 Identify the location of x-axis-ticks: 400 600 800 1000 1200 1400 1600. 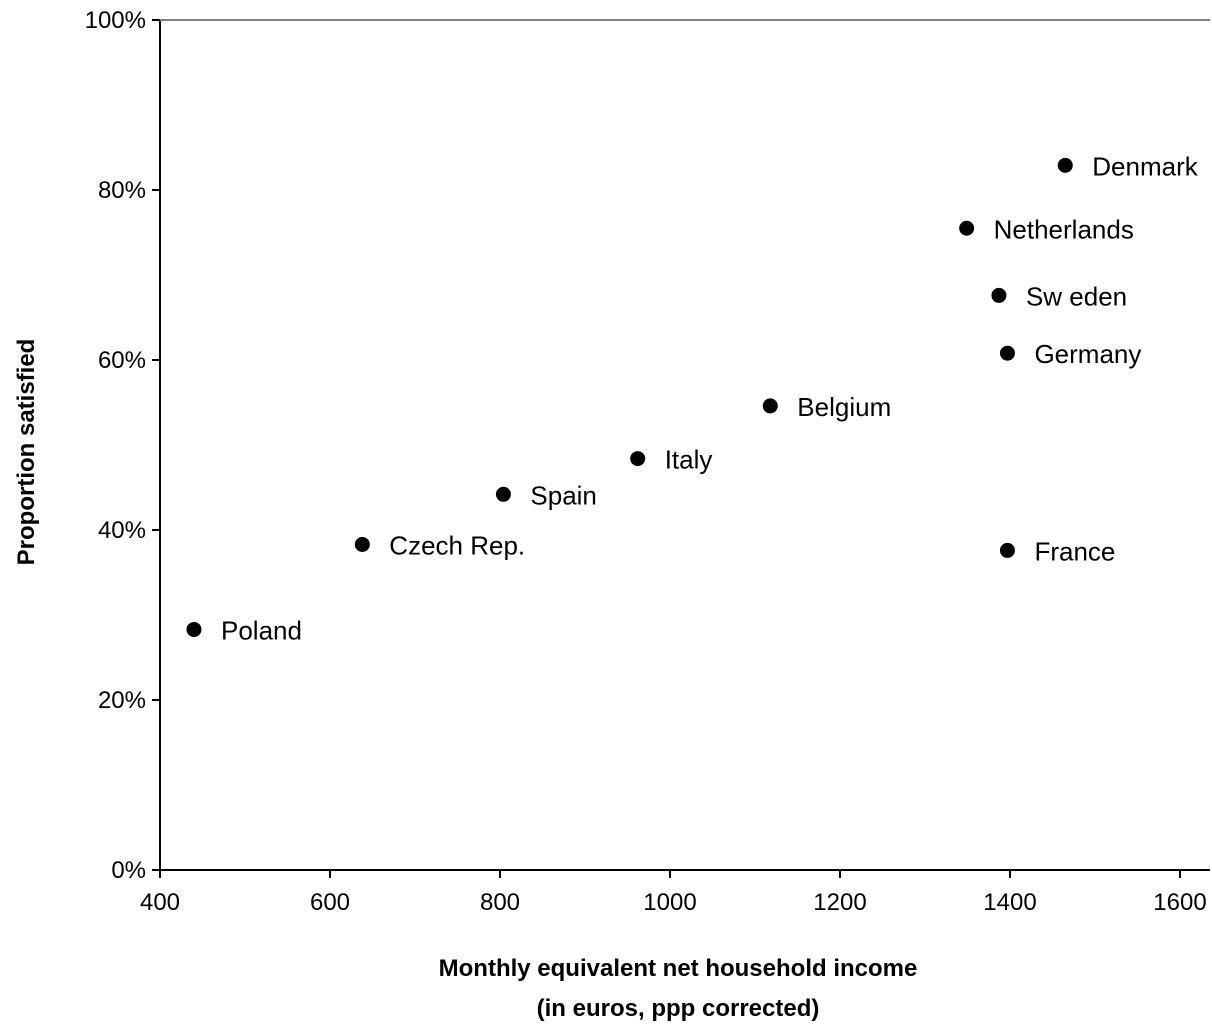
(673, 893).